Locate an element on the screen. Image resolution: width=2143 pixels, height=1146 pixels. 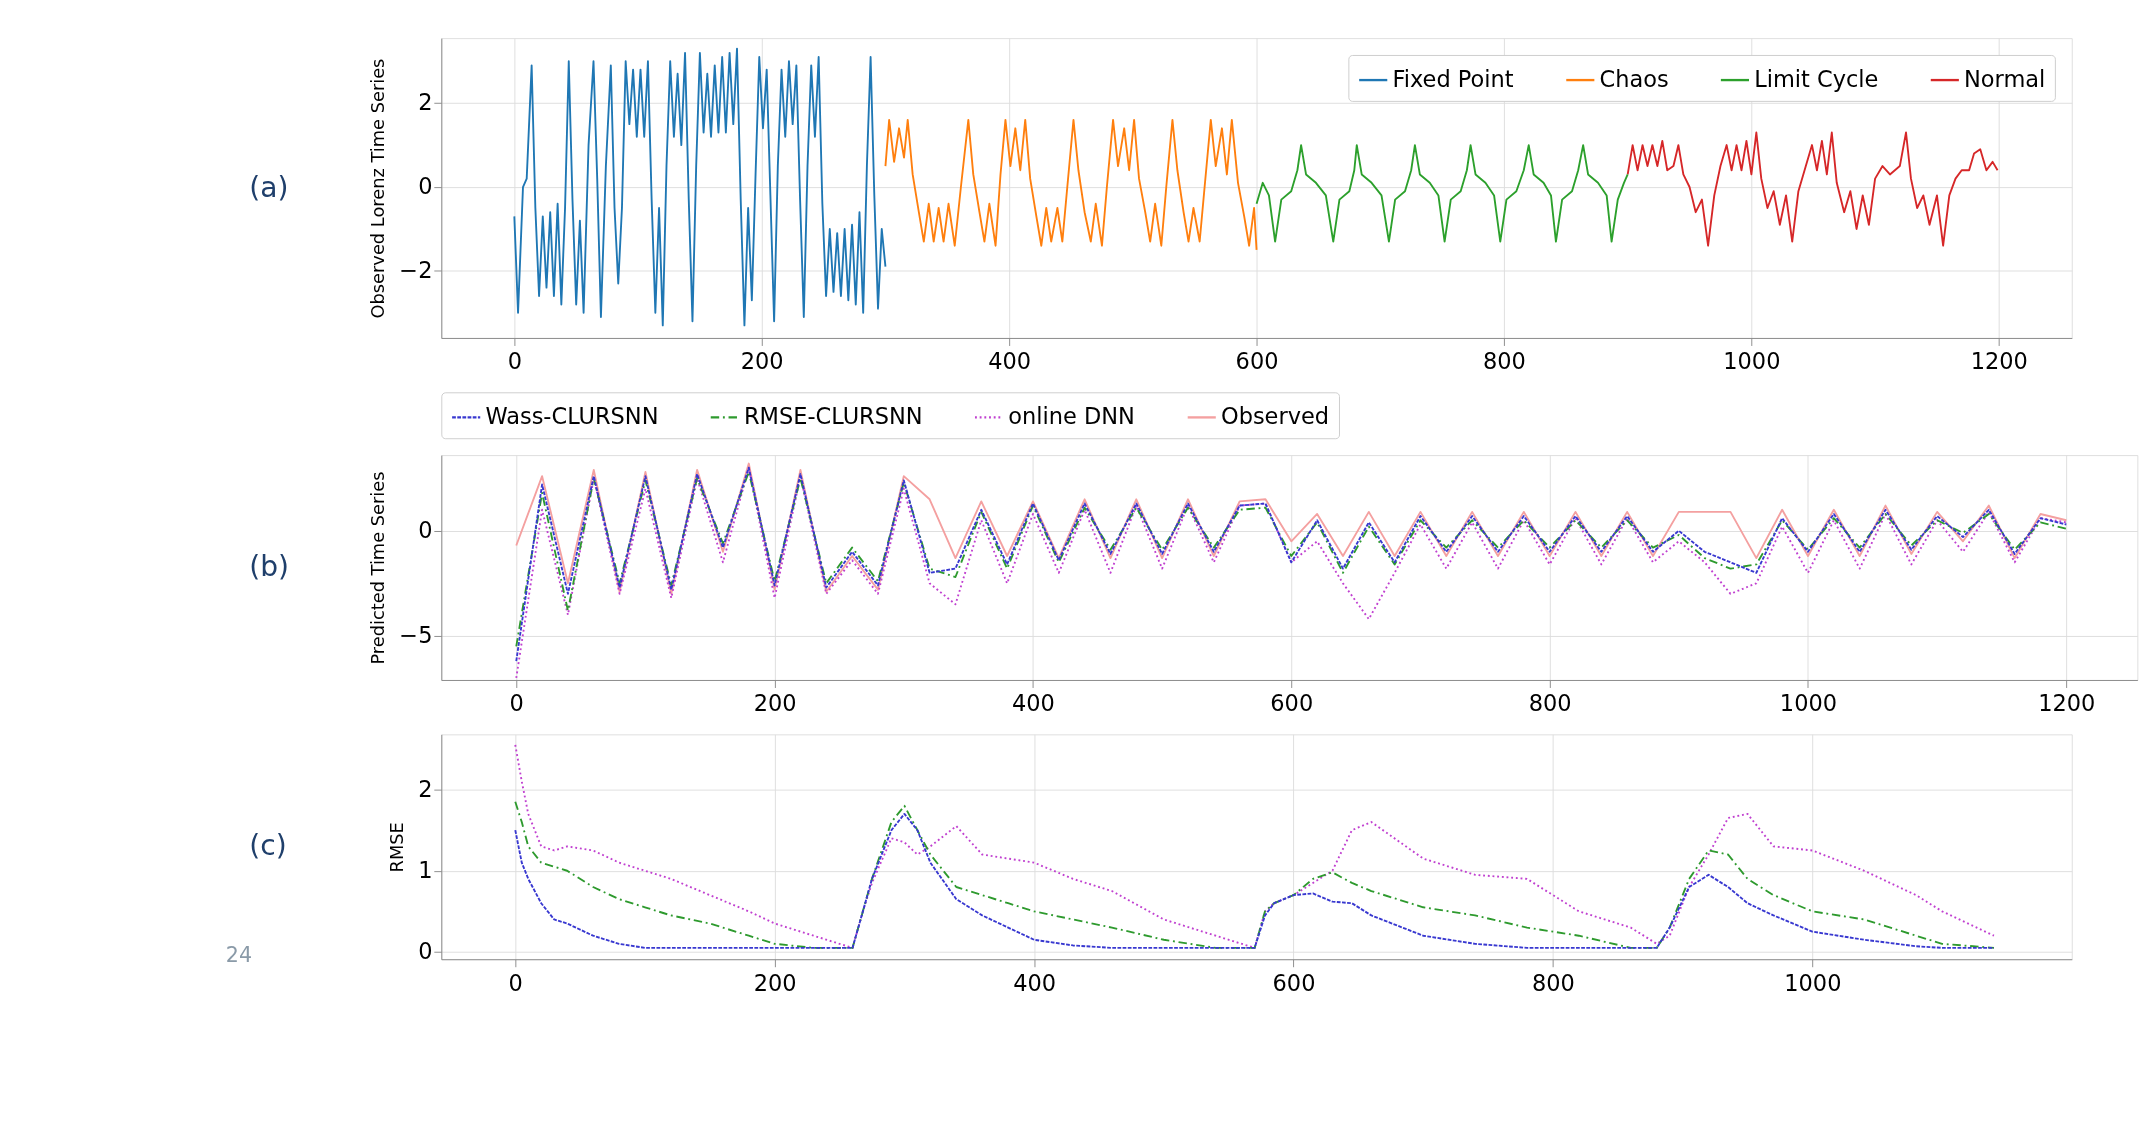
legend-label: Fixed Point is located at coordinates (1453, 78).